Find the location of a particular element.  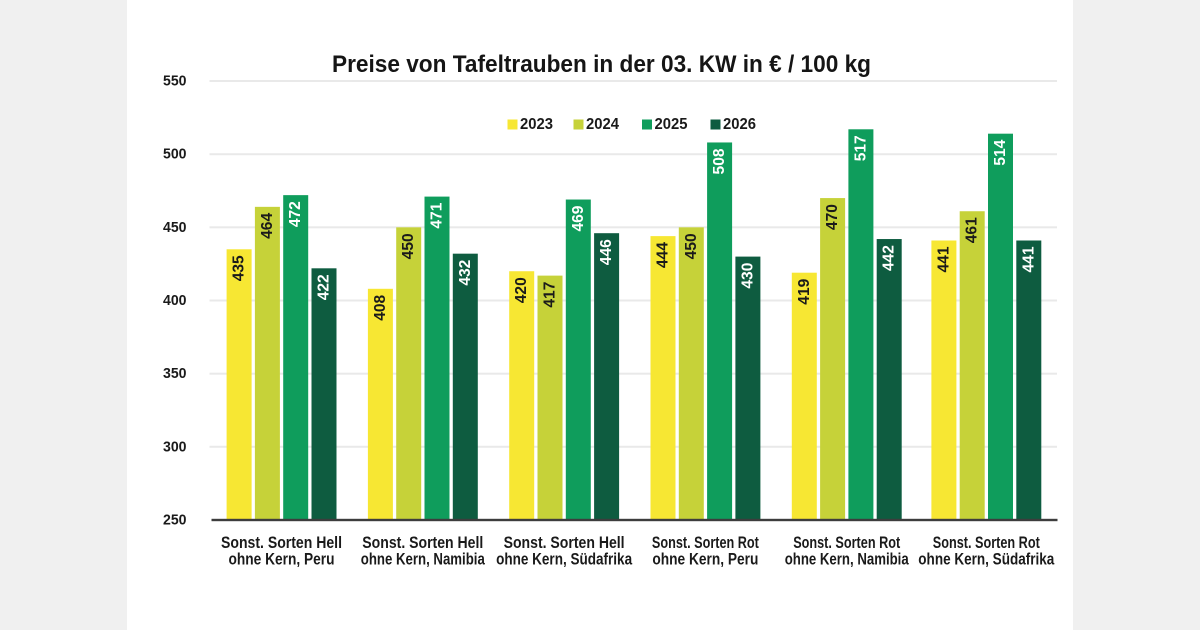

svg-text: 442 is located at coordinates (889, 258).